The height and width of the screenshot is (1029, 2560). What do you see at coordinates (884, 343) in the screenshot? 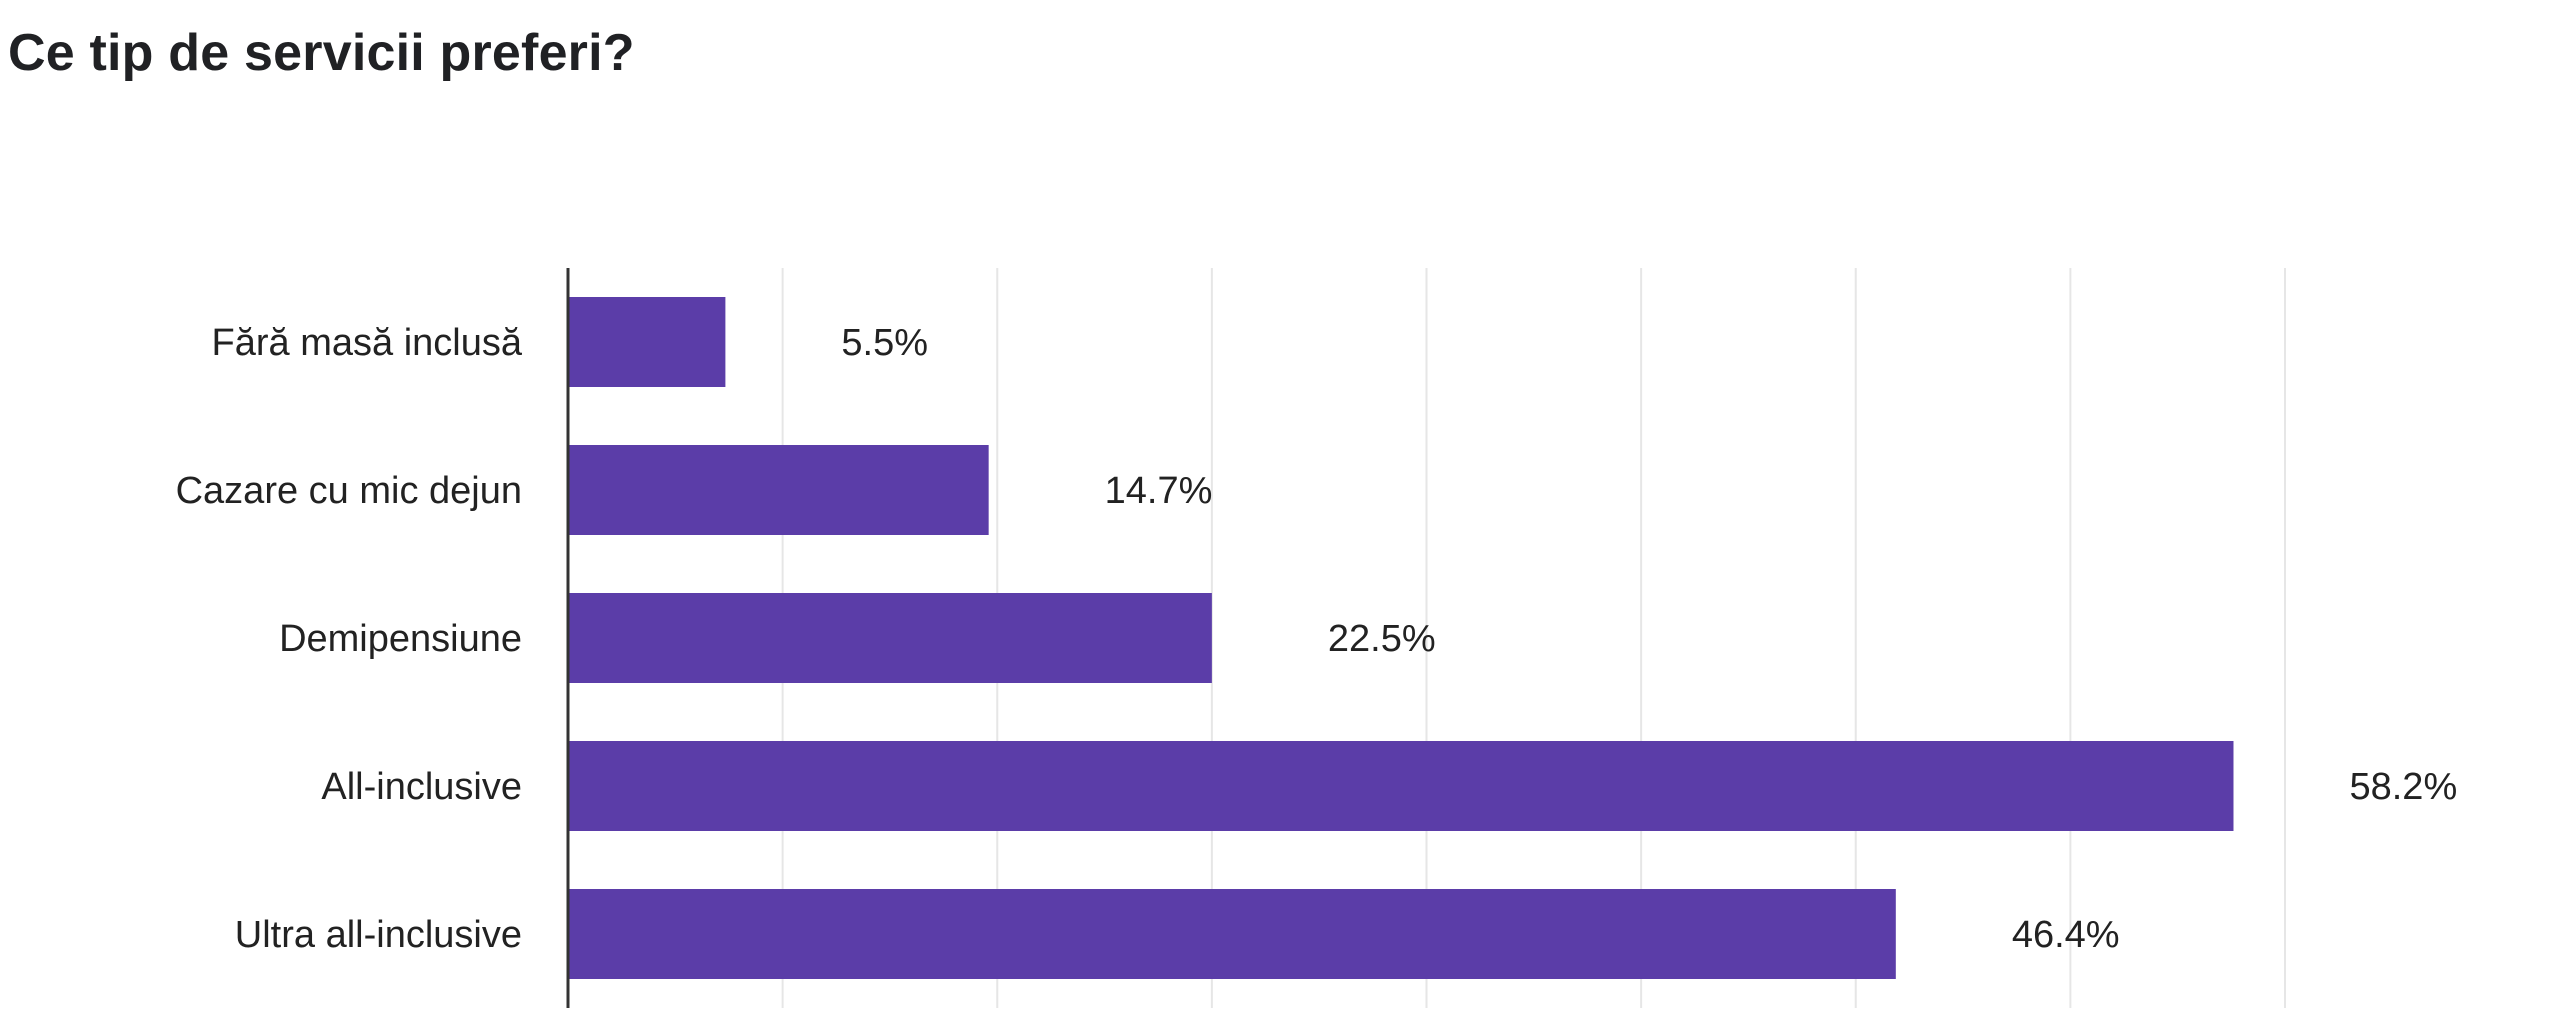
I see `value-label: 5.5%` at bounding box center [884, 343].